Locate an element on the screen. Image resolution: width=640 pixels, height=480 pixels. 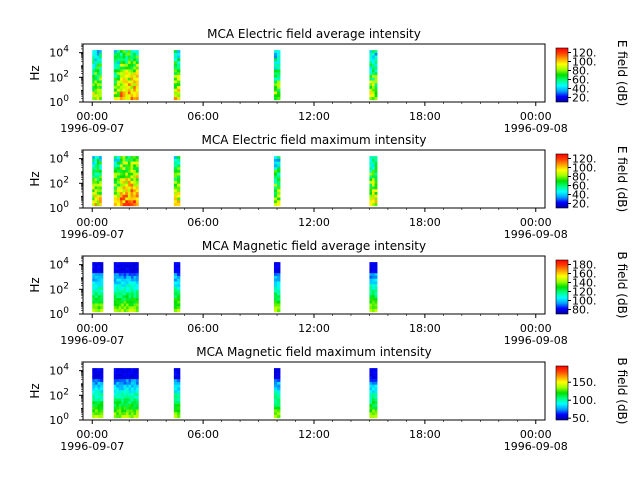
chart-title: MCA Magnetic field maximum intensity is located at coordinates (314, 352).